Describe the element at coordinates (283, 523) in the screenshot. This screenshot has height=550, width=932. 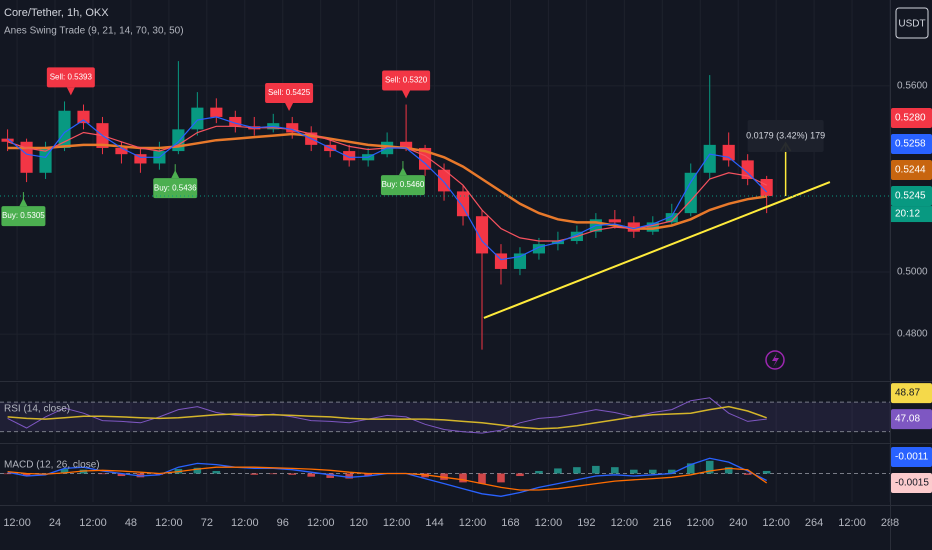
I see `x-tick-label: 96` at that location.